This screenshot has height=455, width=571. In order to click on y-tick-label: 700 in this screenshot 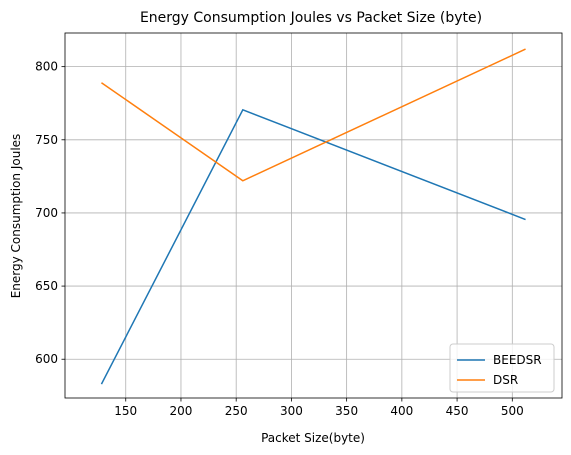, I will do `click(46, 213)`.